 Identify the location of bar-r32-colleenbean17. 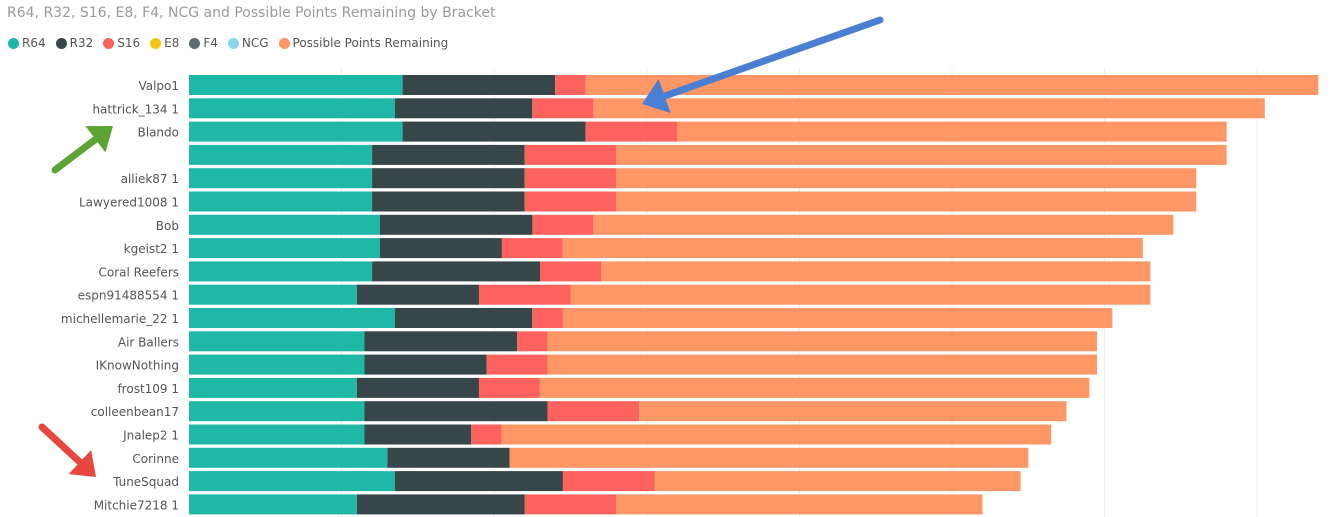
(456, 411).